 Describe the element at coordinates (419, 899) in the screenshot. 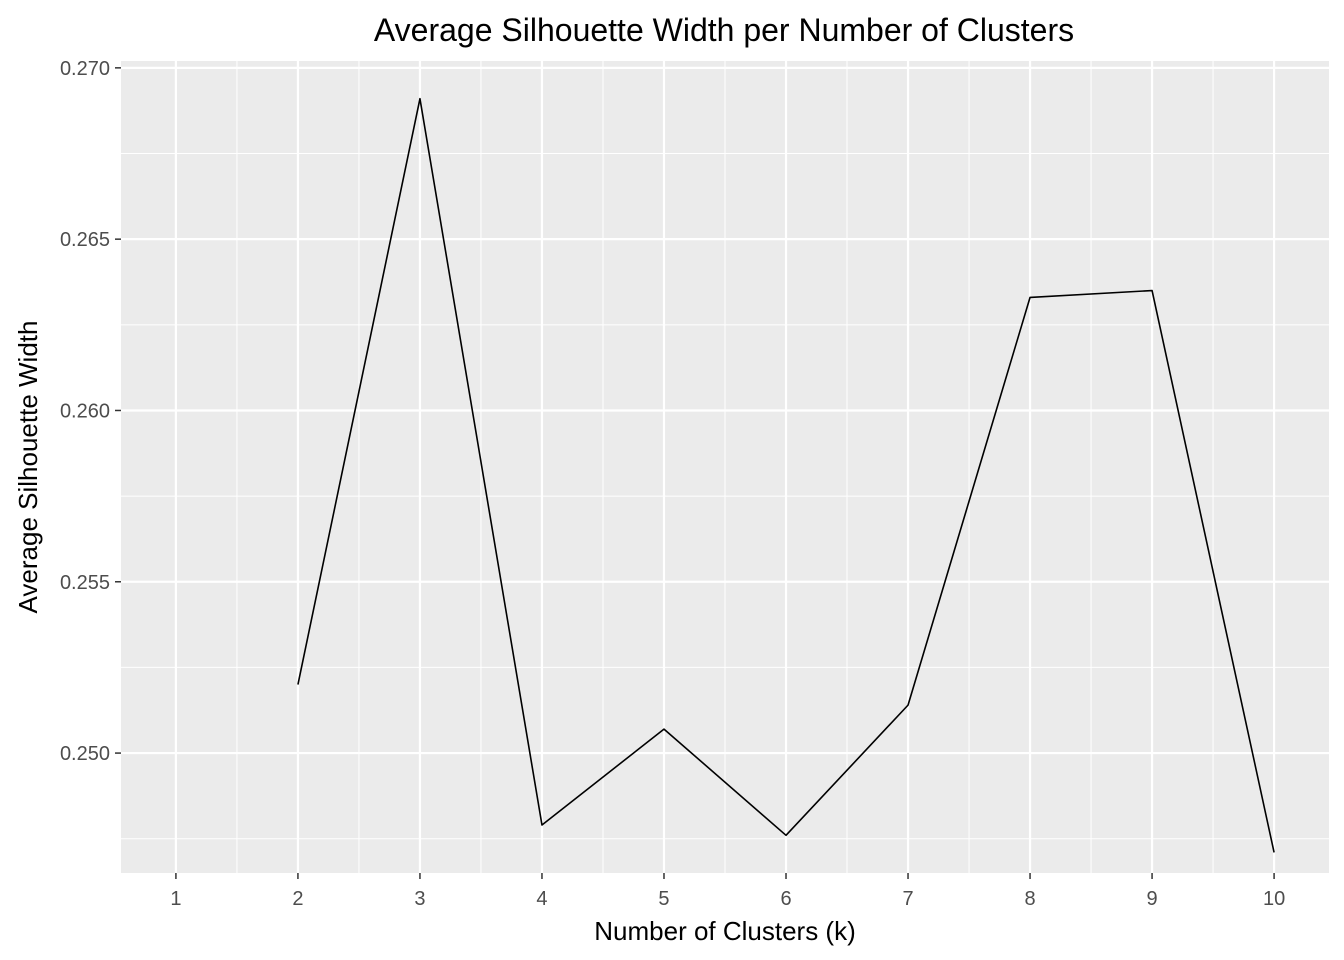

I see `x-tick-label: 3` at that location.